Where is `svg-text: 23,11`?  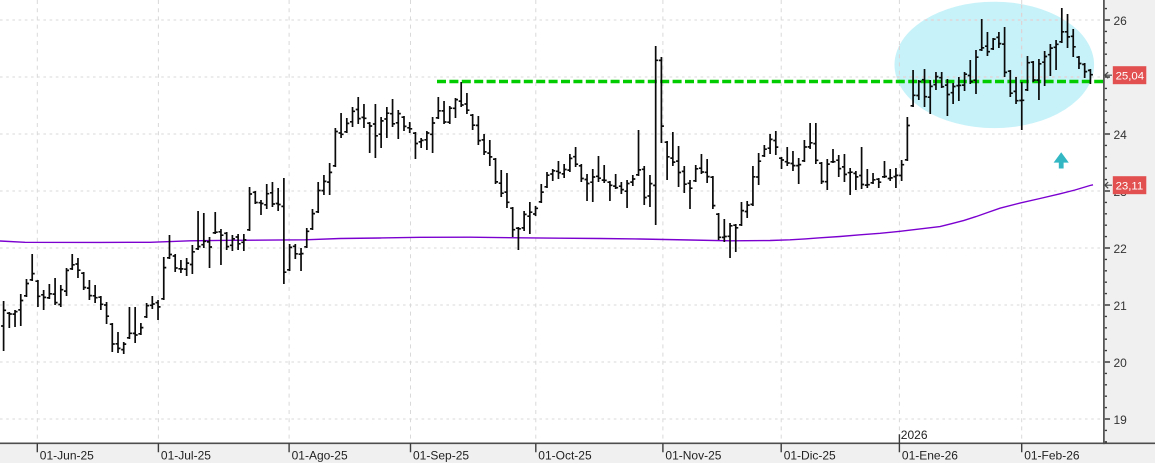 svg-text: 23,11 is located at coordinates (1130, 186).